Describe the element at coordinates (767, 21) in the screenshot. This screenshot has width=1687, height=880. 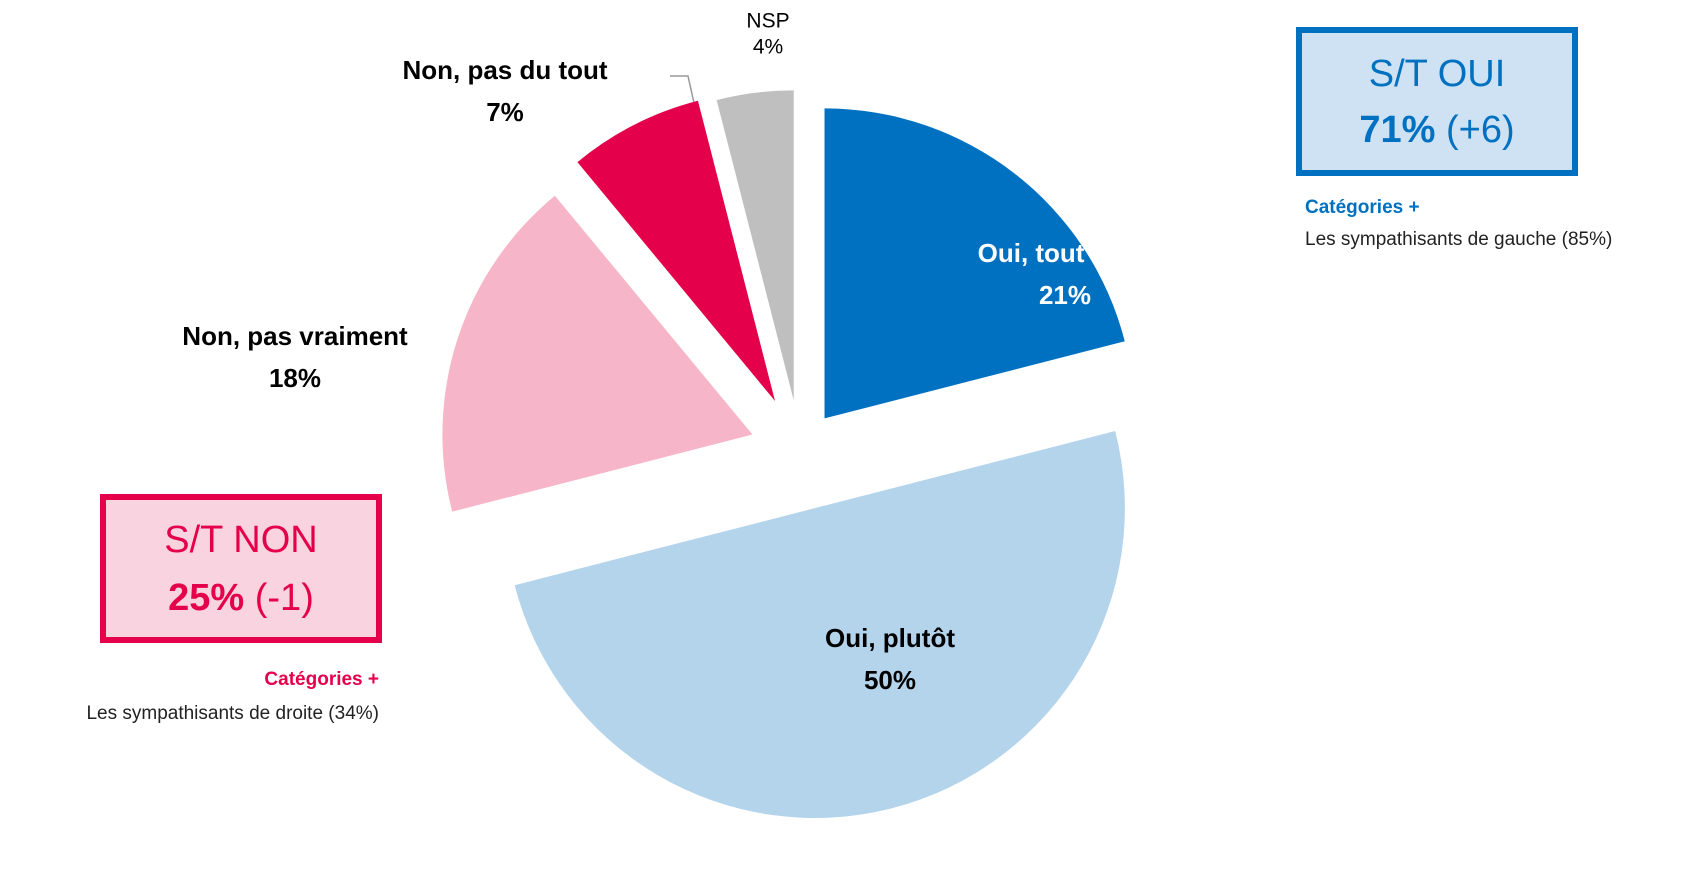
I see `slice-label: NSP` at that location.